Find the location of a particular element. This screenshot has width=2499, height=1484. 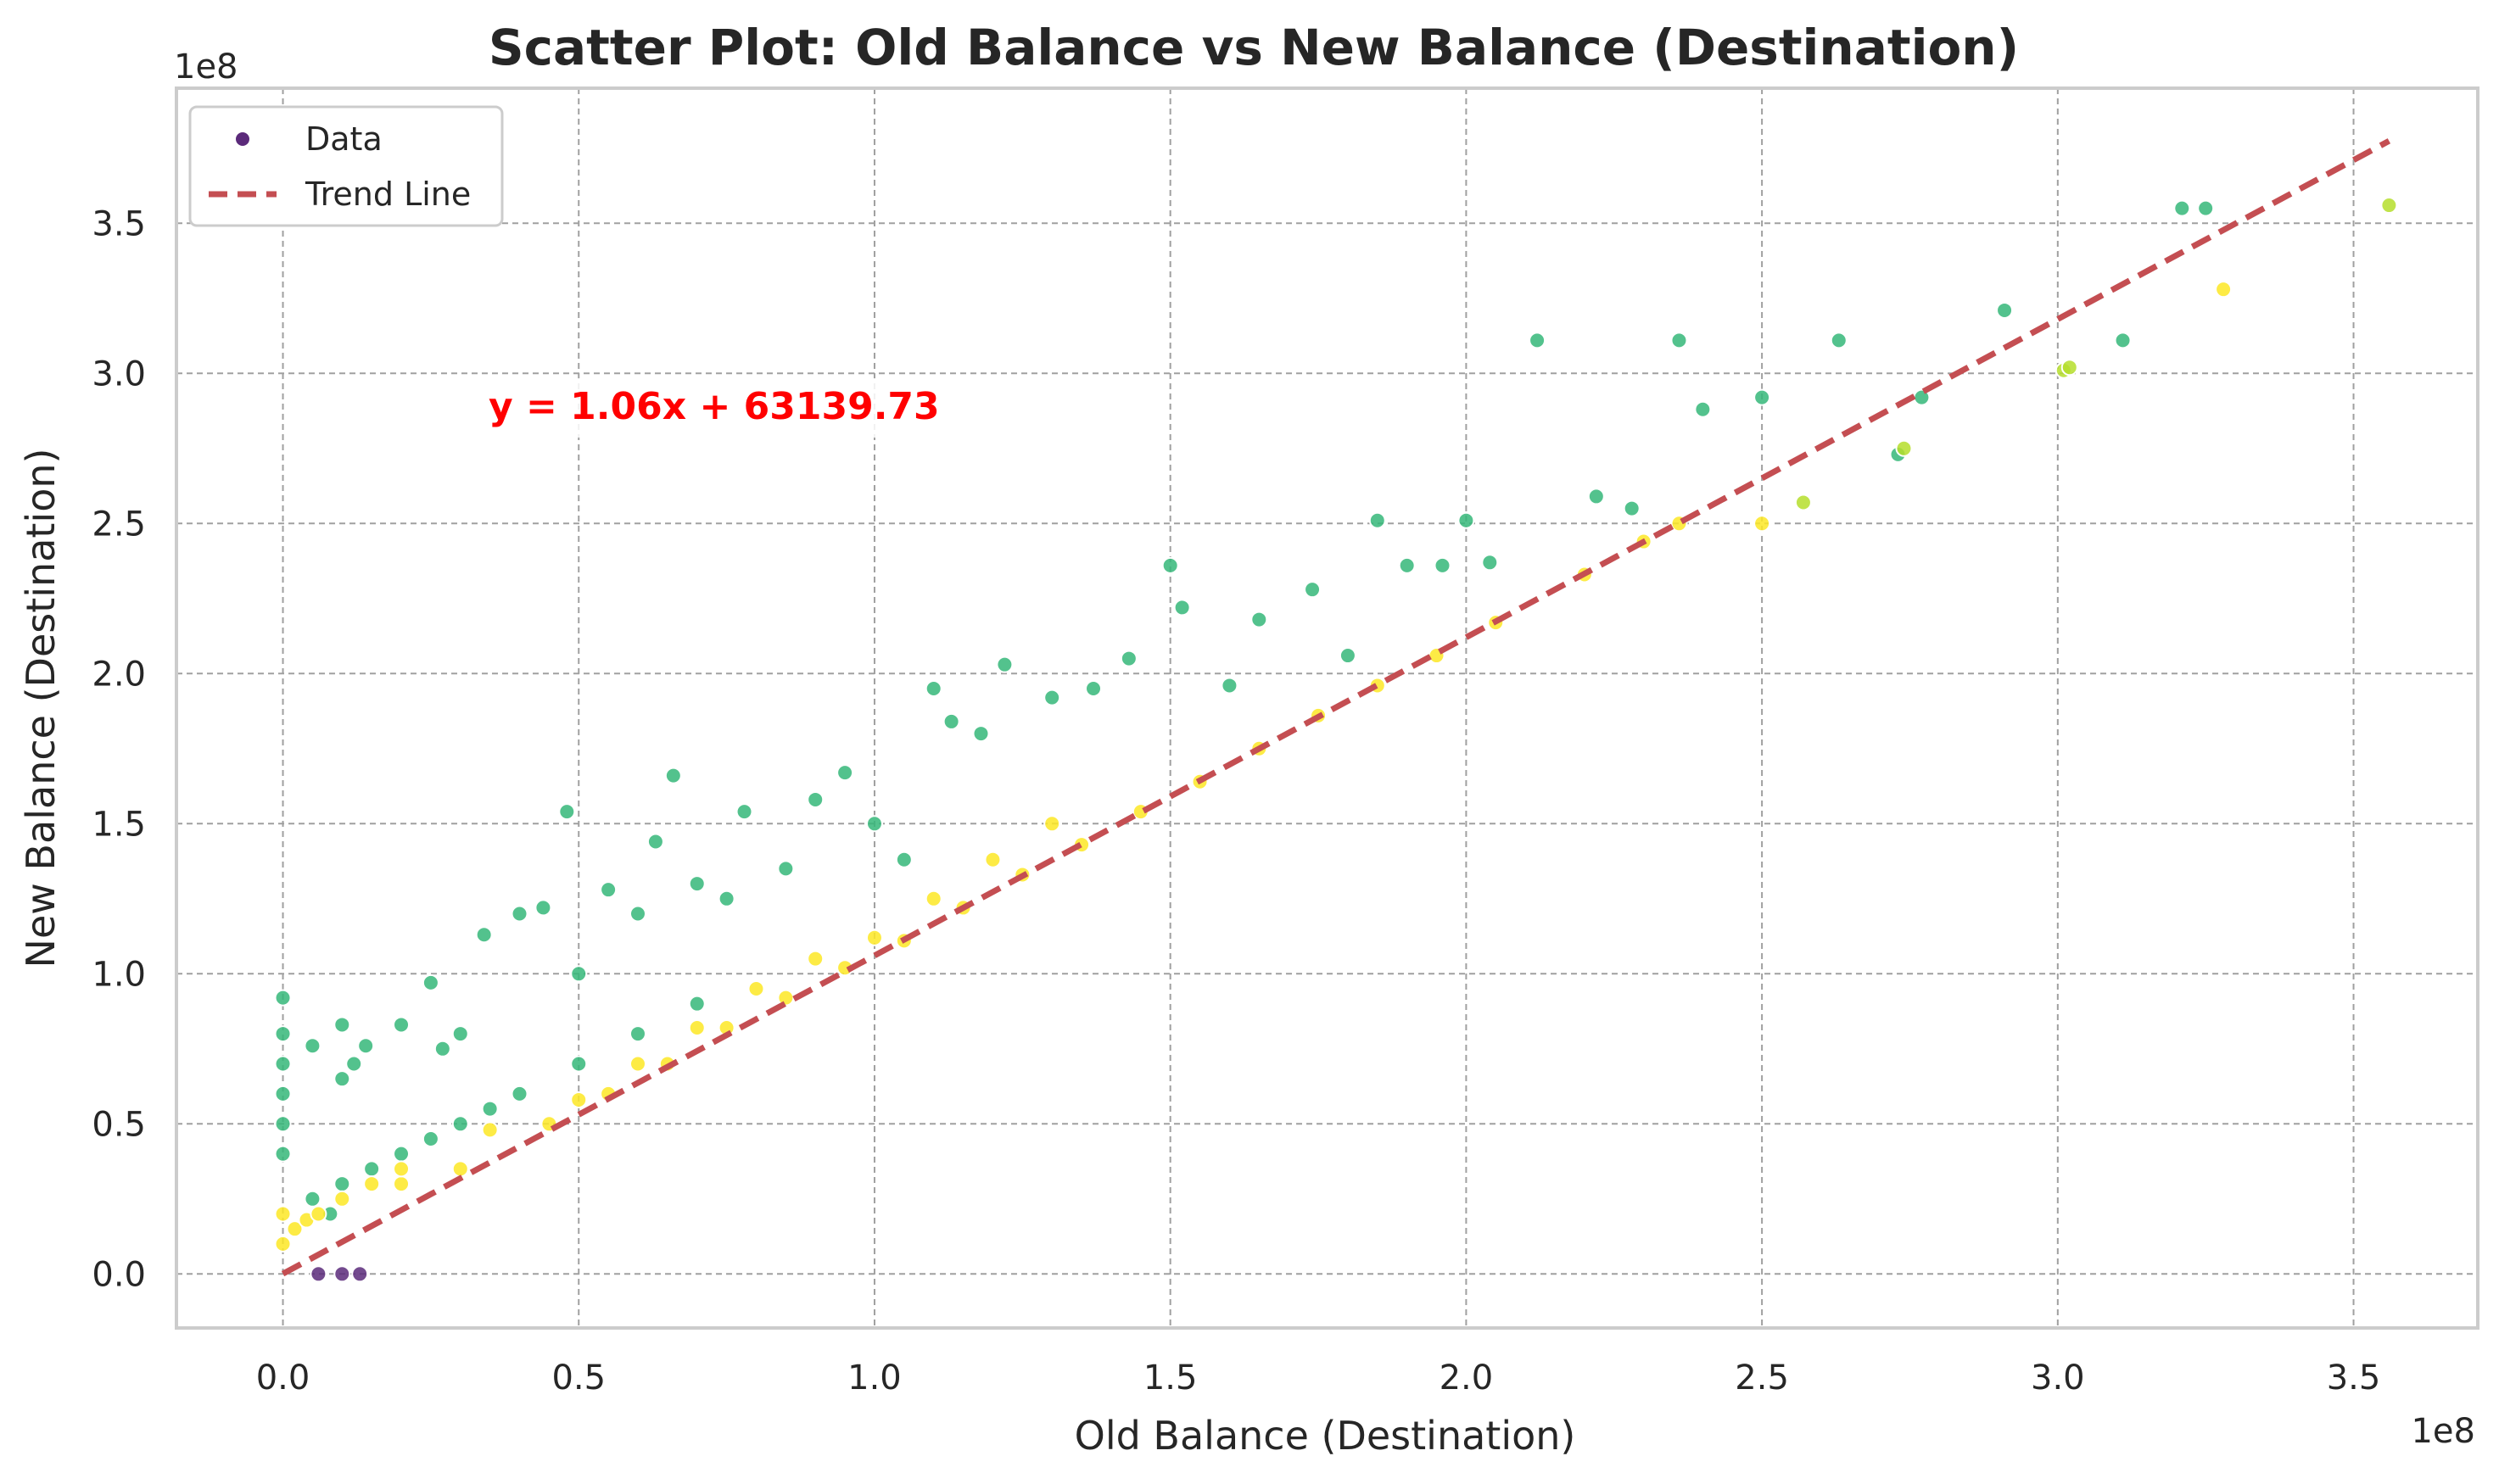

trend-equation-annotation: y = 1.06x + 63139.73 is located at coordinates (747, 408).